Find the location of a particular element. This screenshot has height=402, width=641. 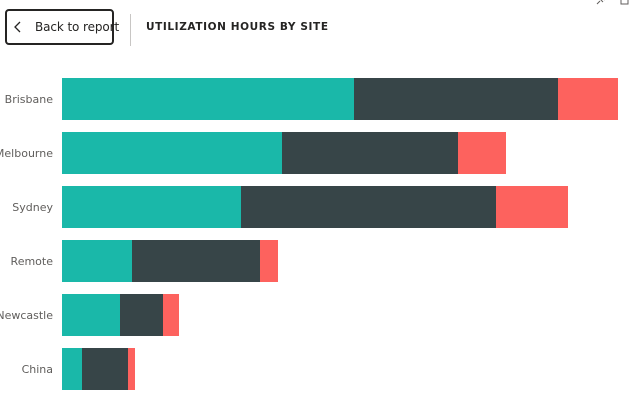

back-to-report-button: Back to report is located at coordinates (62, 27).